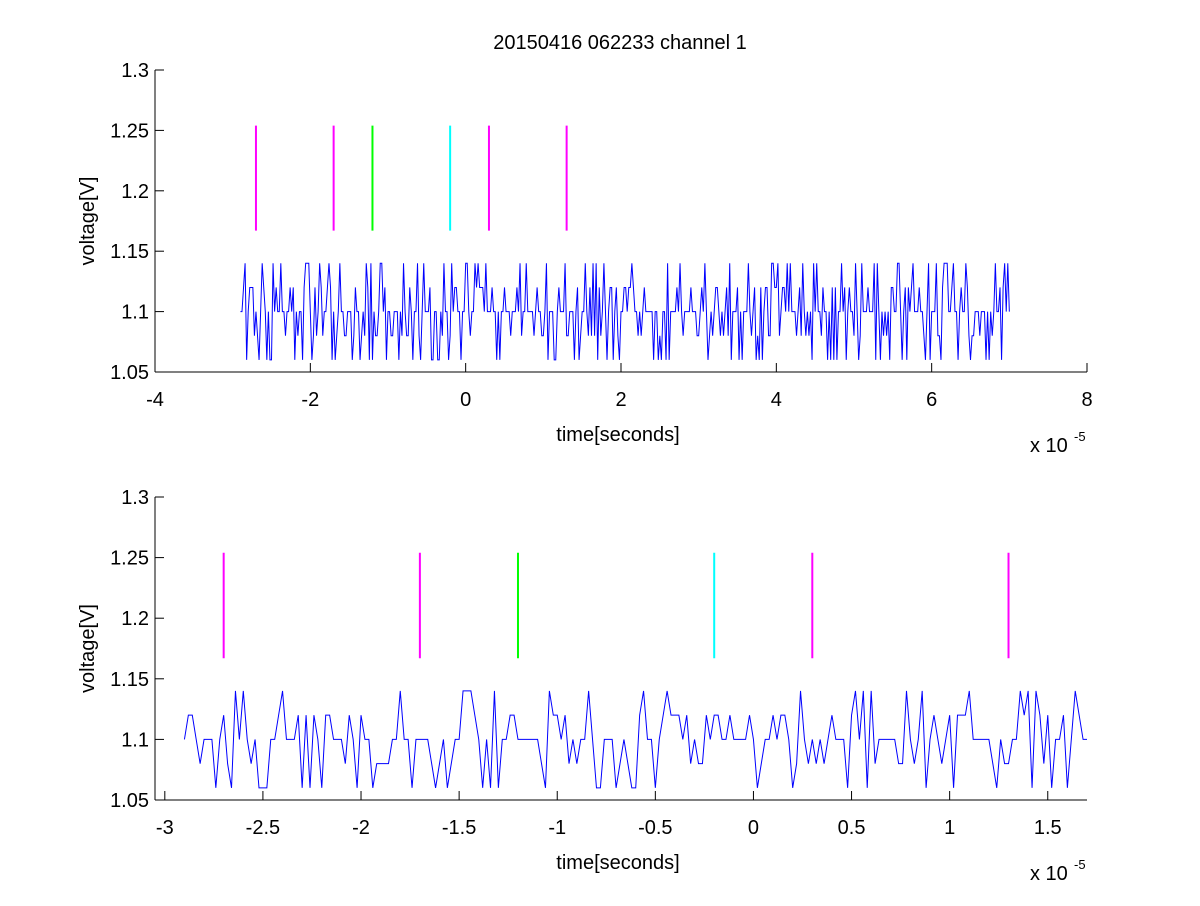 The image size is (1200, 906). Describe the element at coordinates (949, 828) in the screenshot. I see `x-tick-label: 1` at that location.